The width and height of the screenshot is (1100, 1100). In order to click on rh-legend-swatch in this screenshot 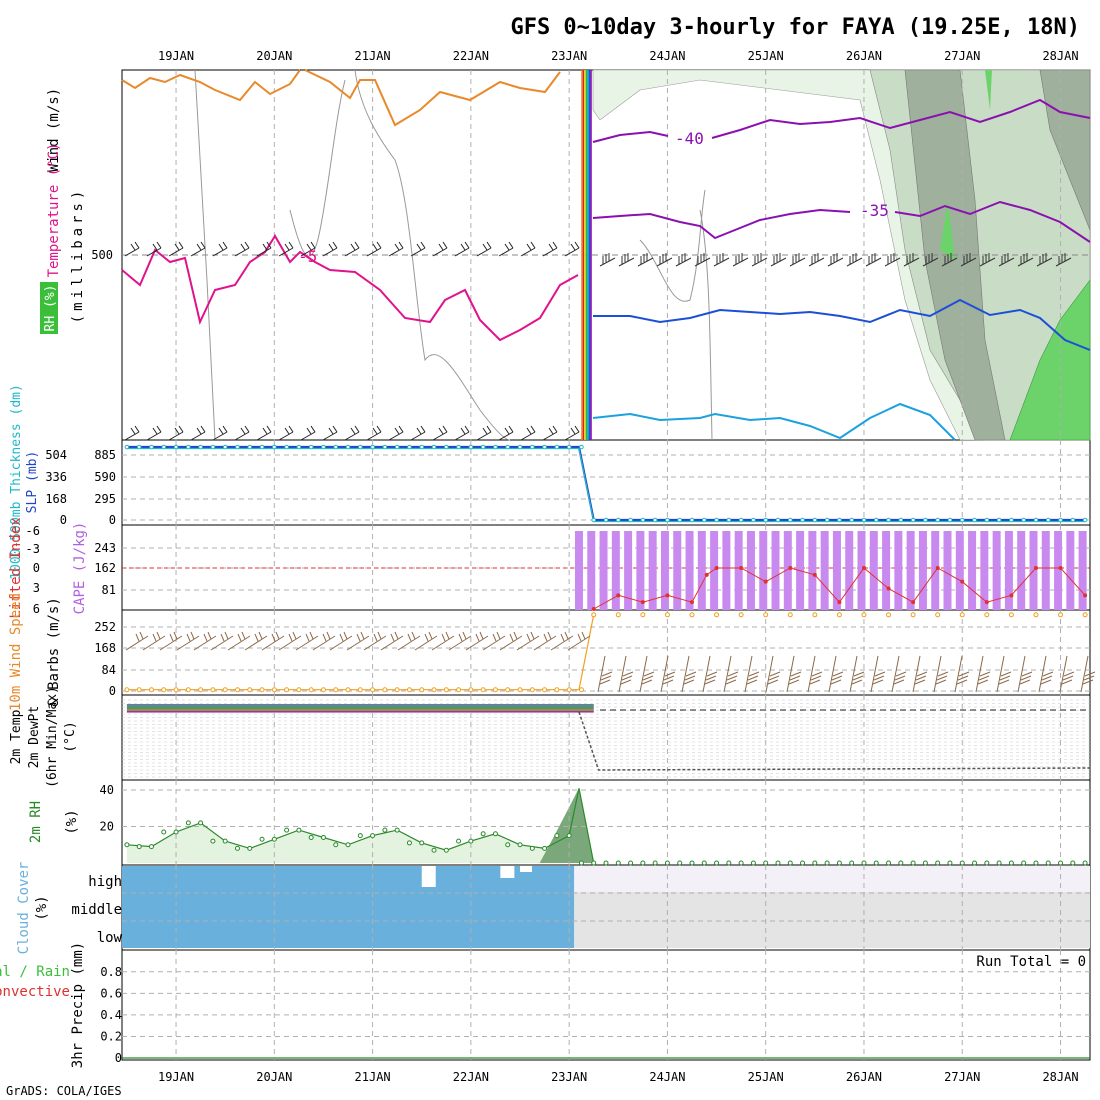, I will do `click(49, 308)`.